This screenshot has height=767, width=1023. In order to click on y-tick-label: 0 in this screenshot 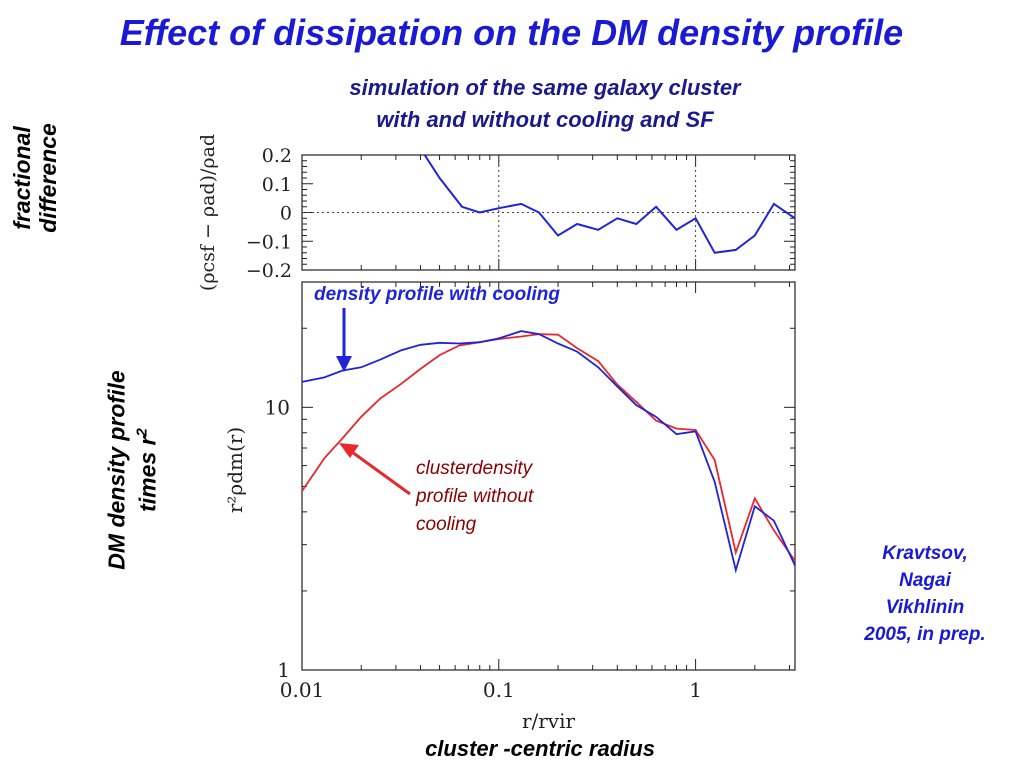, I will do `click(286, 214)`.